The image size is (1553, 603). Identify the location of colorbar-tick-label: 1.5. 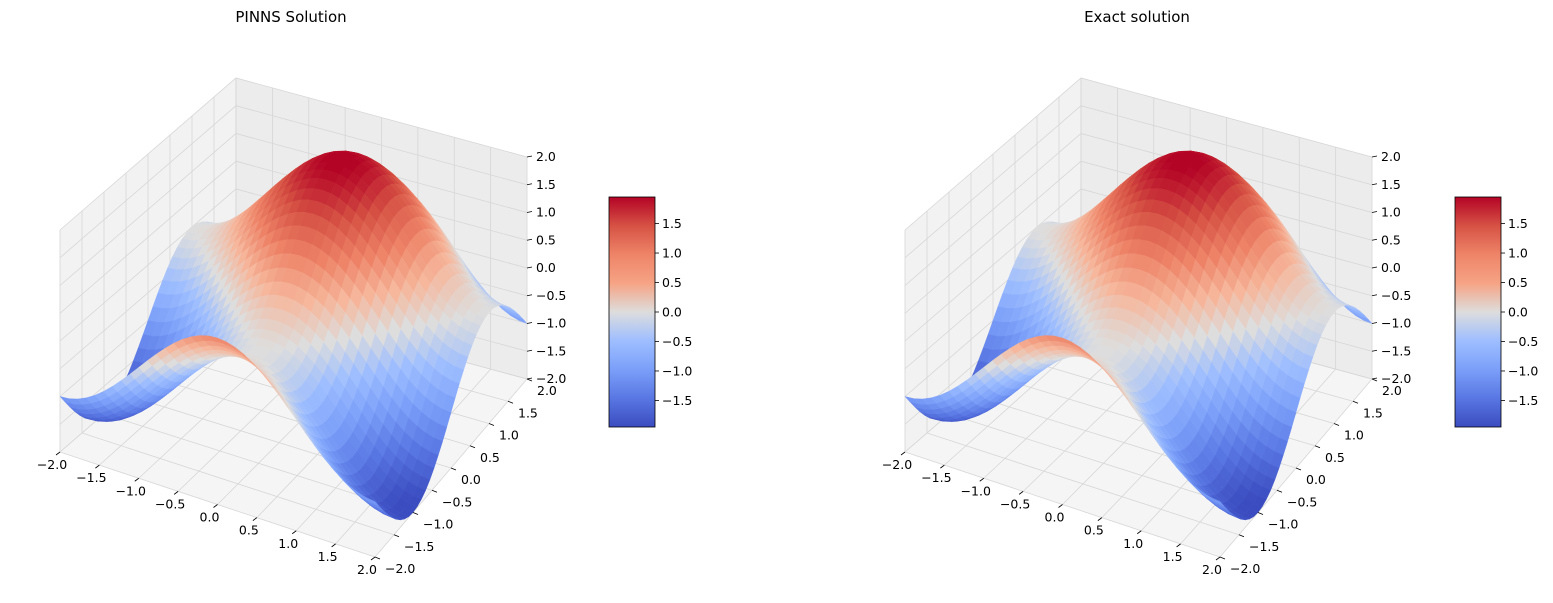
(1518, 223).